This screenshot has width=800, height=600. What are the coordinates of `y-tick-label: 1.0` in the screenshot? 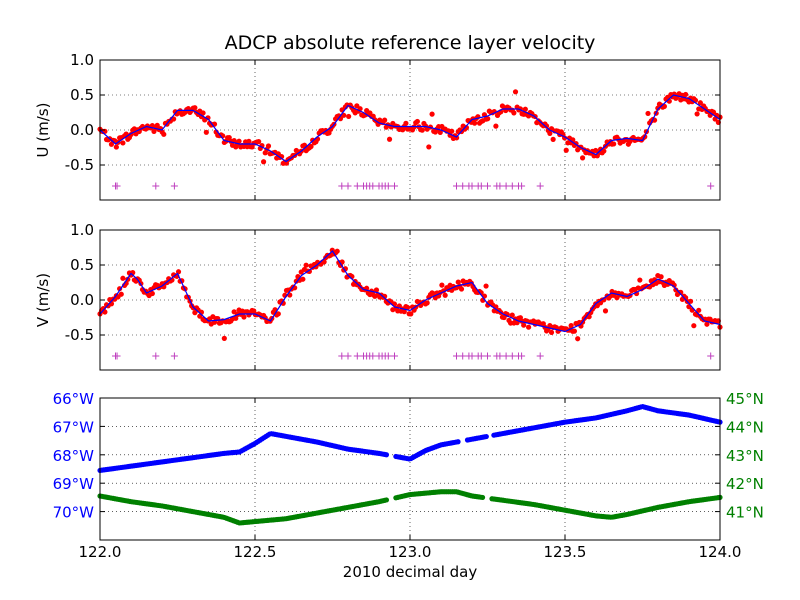 It's located at (82, 60).